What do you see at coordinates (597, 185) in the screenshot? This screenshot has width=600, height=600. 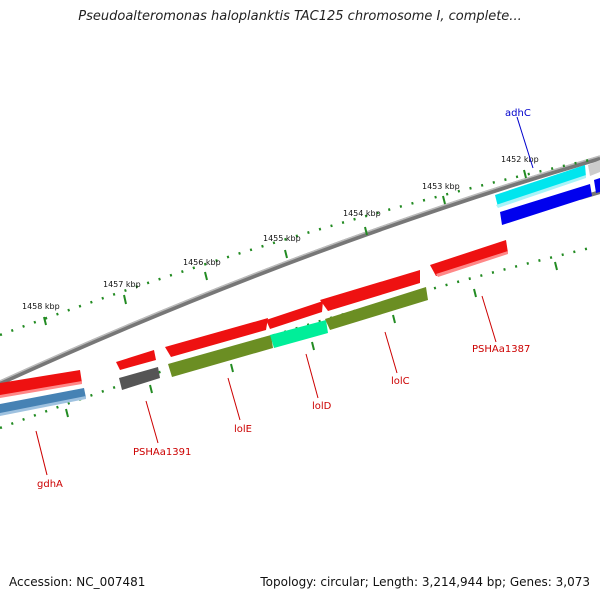 I see `gene-feature-edge-blue` at bounding box center [597, 185].